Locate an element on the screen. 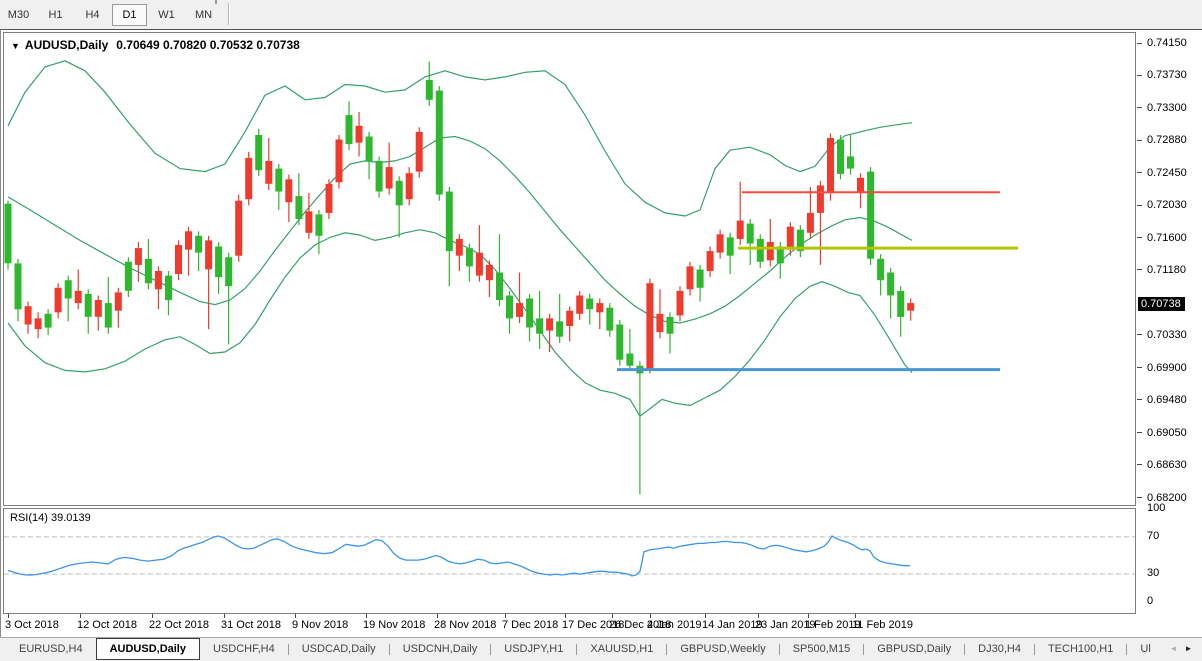 This screenshot has height=661, width=1202. tab-scroll-left-icon: ◄ is located at coordinates (1173, 648).